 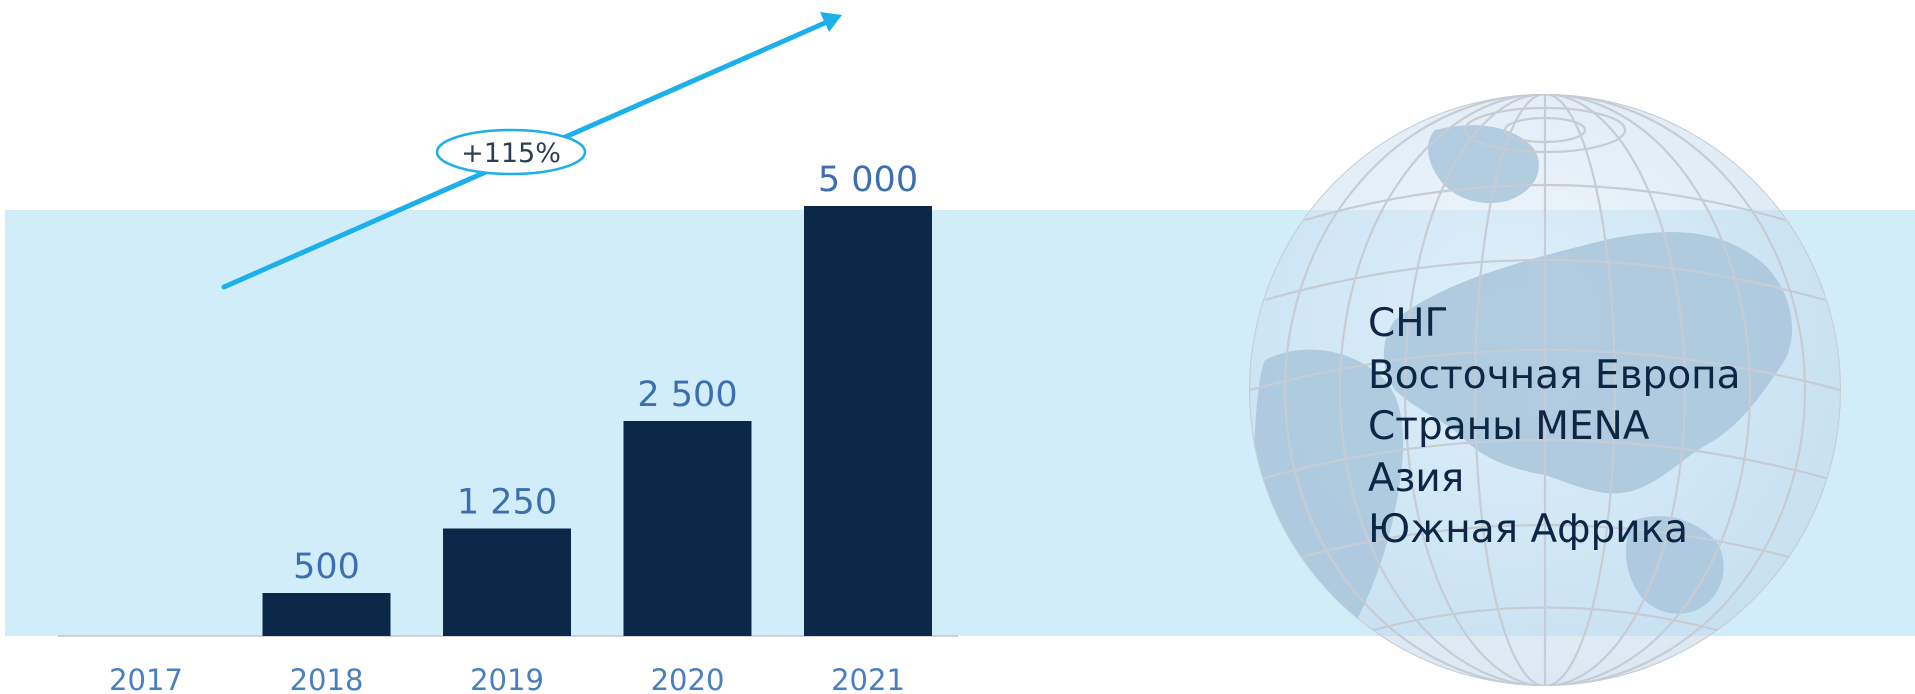 What do you see at coordinates (1416, 478) in the screenshot?
I see `region-item-asia: Азия` at bounding box center [1416, 478].